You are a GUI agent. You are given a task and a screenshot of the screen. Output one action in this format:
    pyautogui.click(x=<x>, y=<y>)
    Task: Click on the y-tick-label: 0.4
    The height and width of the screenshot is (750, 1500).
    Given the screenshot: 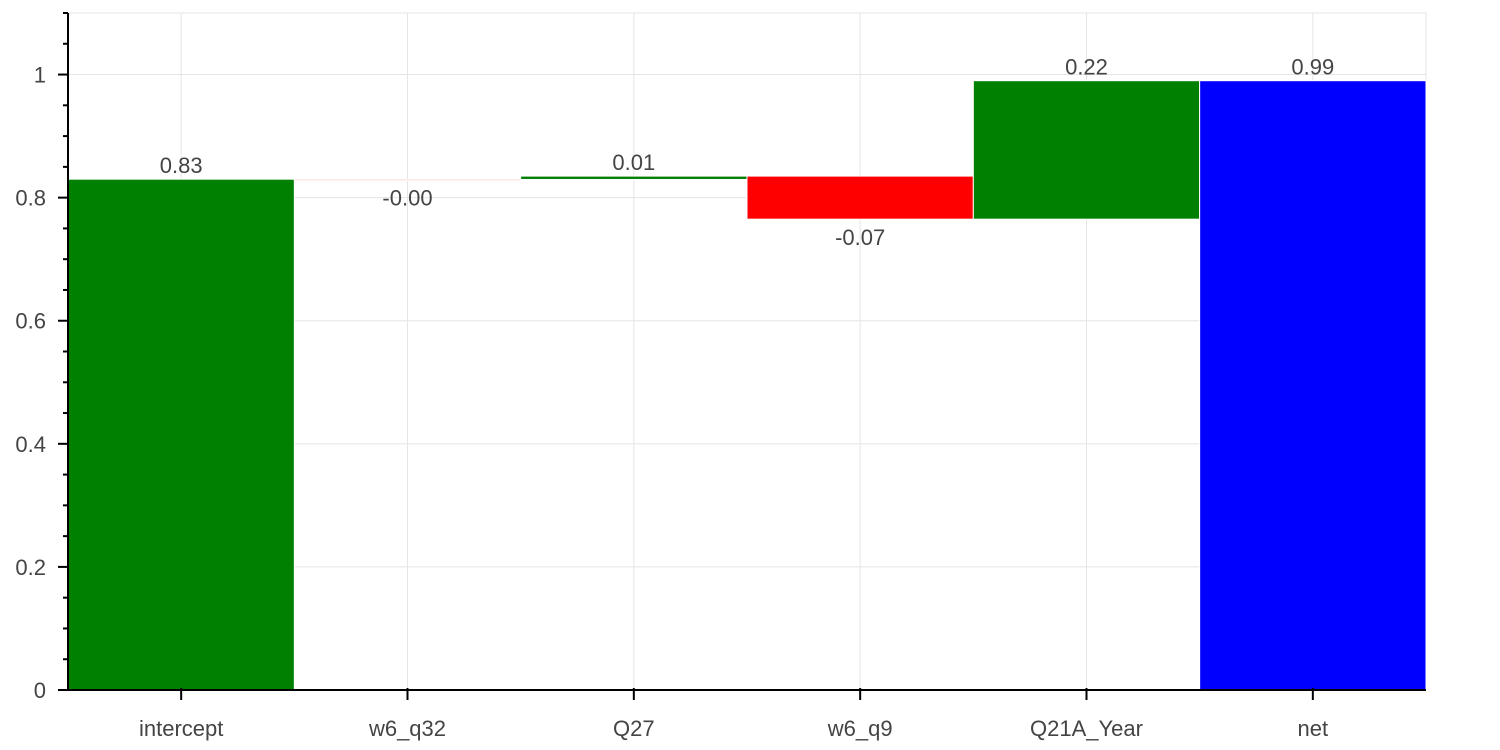 What is the action you would take?
    pyautogui.click(x=30, y=444)
    